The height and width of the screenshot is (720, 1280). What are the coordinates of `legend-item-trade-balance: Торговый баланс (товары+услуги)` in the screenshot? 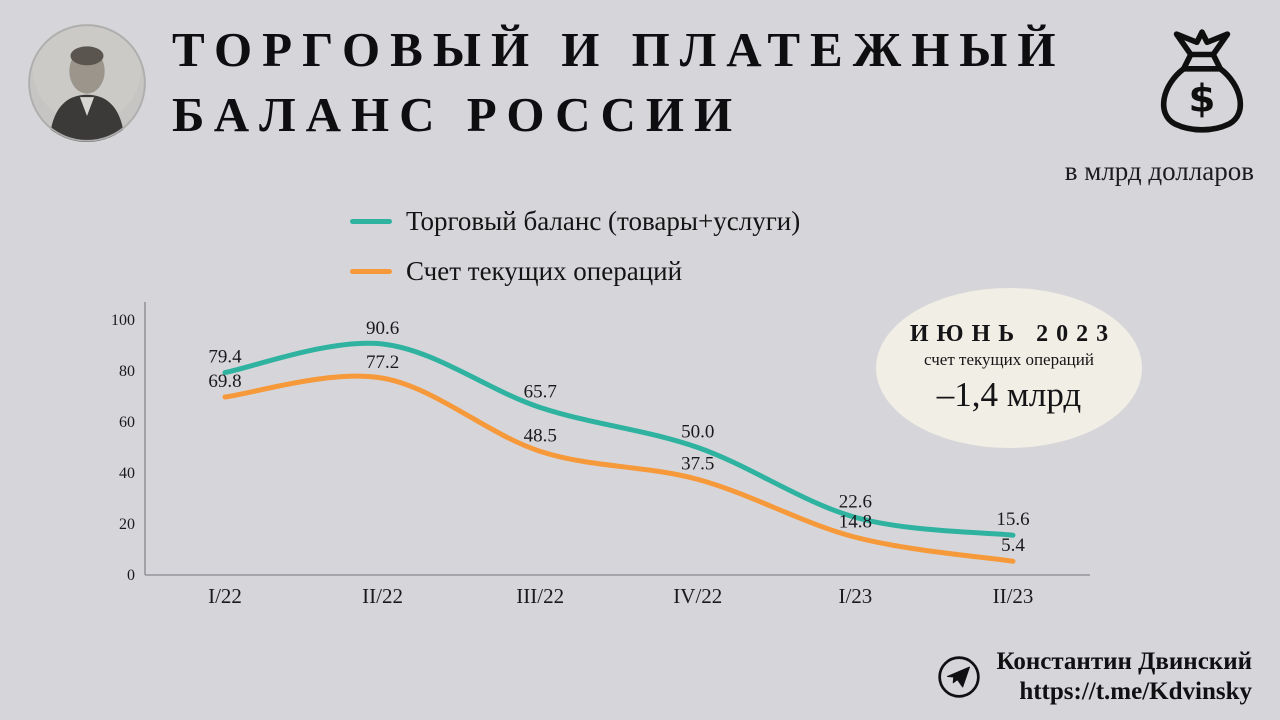 It's located at (575, 221).